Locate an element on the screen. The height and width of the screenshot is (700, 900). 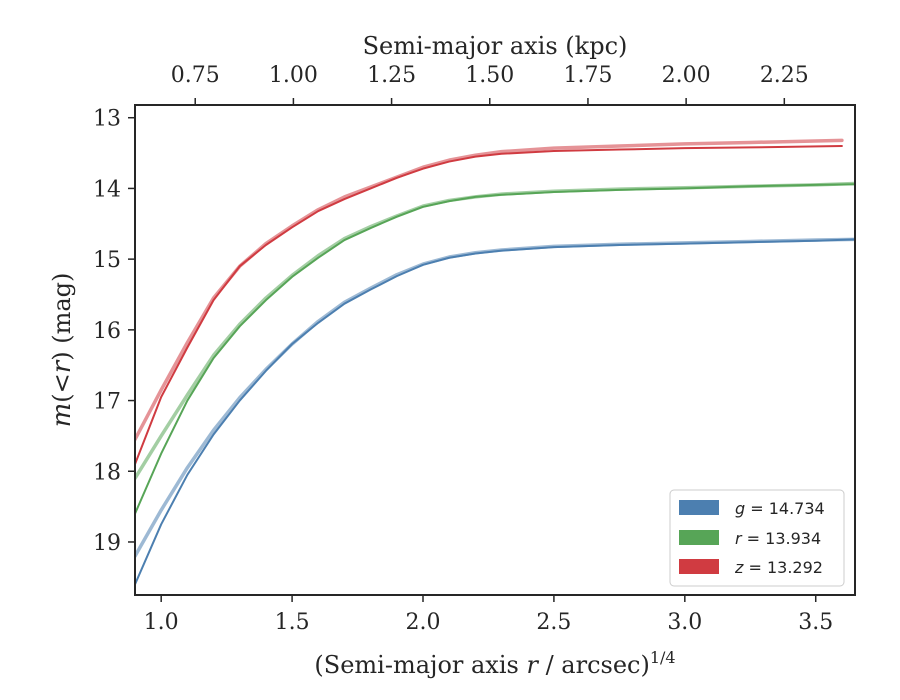
top-tick-label: 2.00 is located at coordinates (686, 75).